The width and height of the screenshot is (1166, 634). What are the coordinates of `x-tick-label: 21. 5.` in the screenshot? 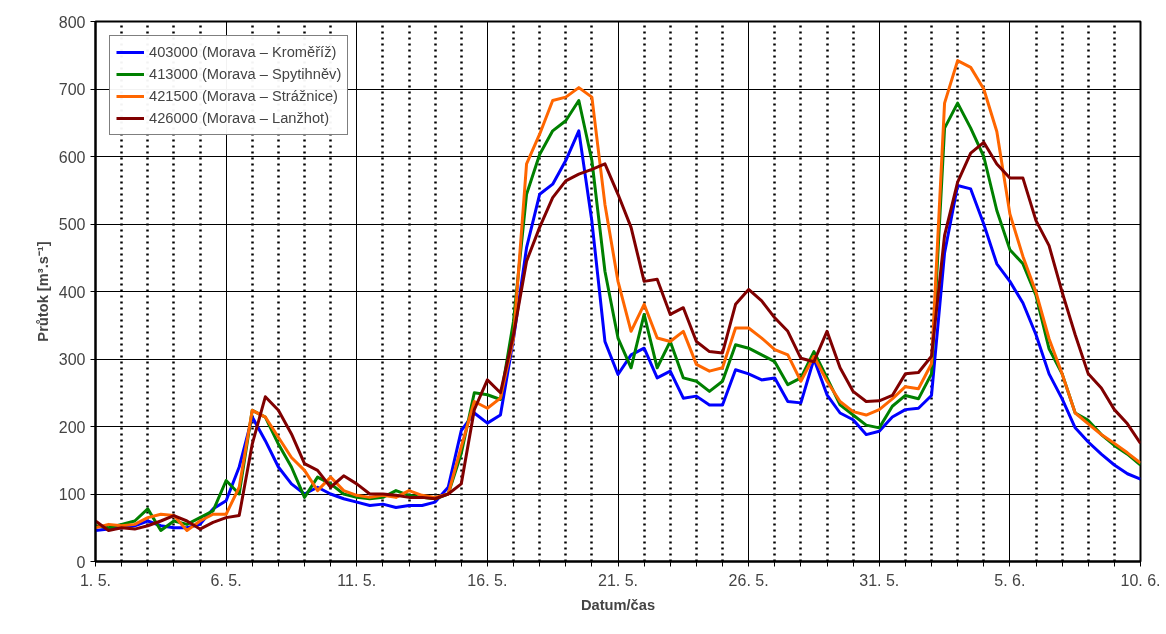 It's located at (618, 580).